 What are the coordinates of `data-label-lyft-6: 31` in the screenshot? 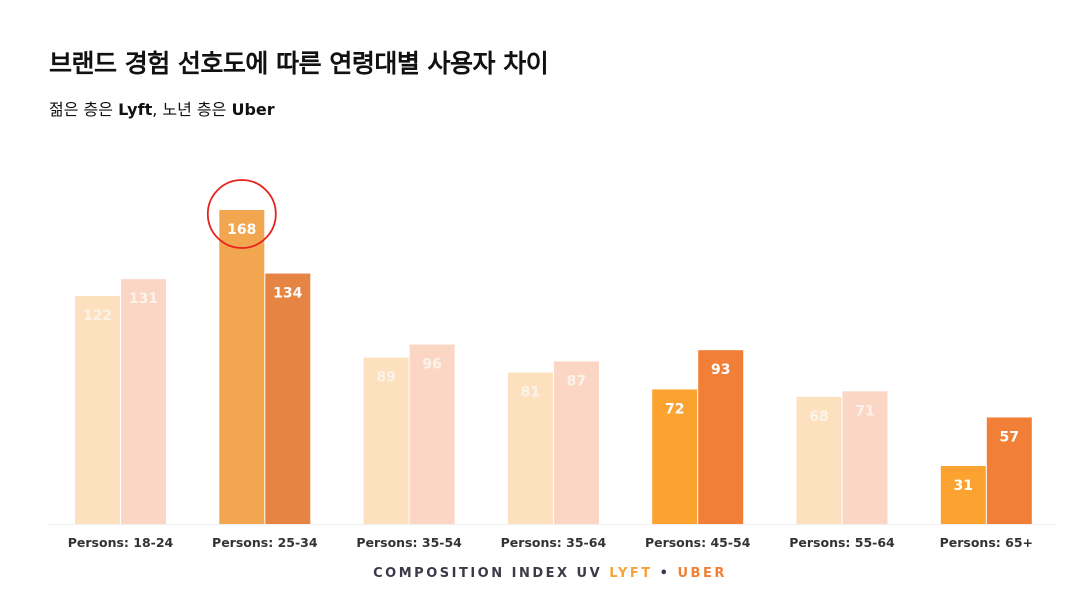 It's located at (963, 486).